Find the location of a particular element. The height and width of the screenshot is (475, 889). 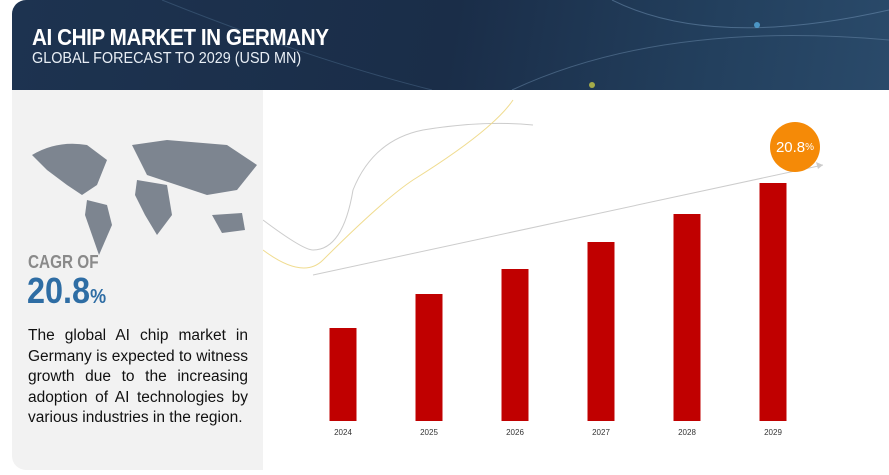

bar-2026 is located at coordinates (515, 345).